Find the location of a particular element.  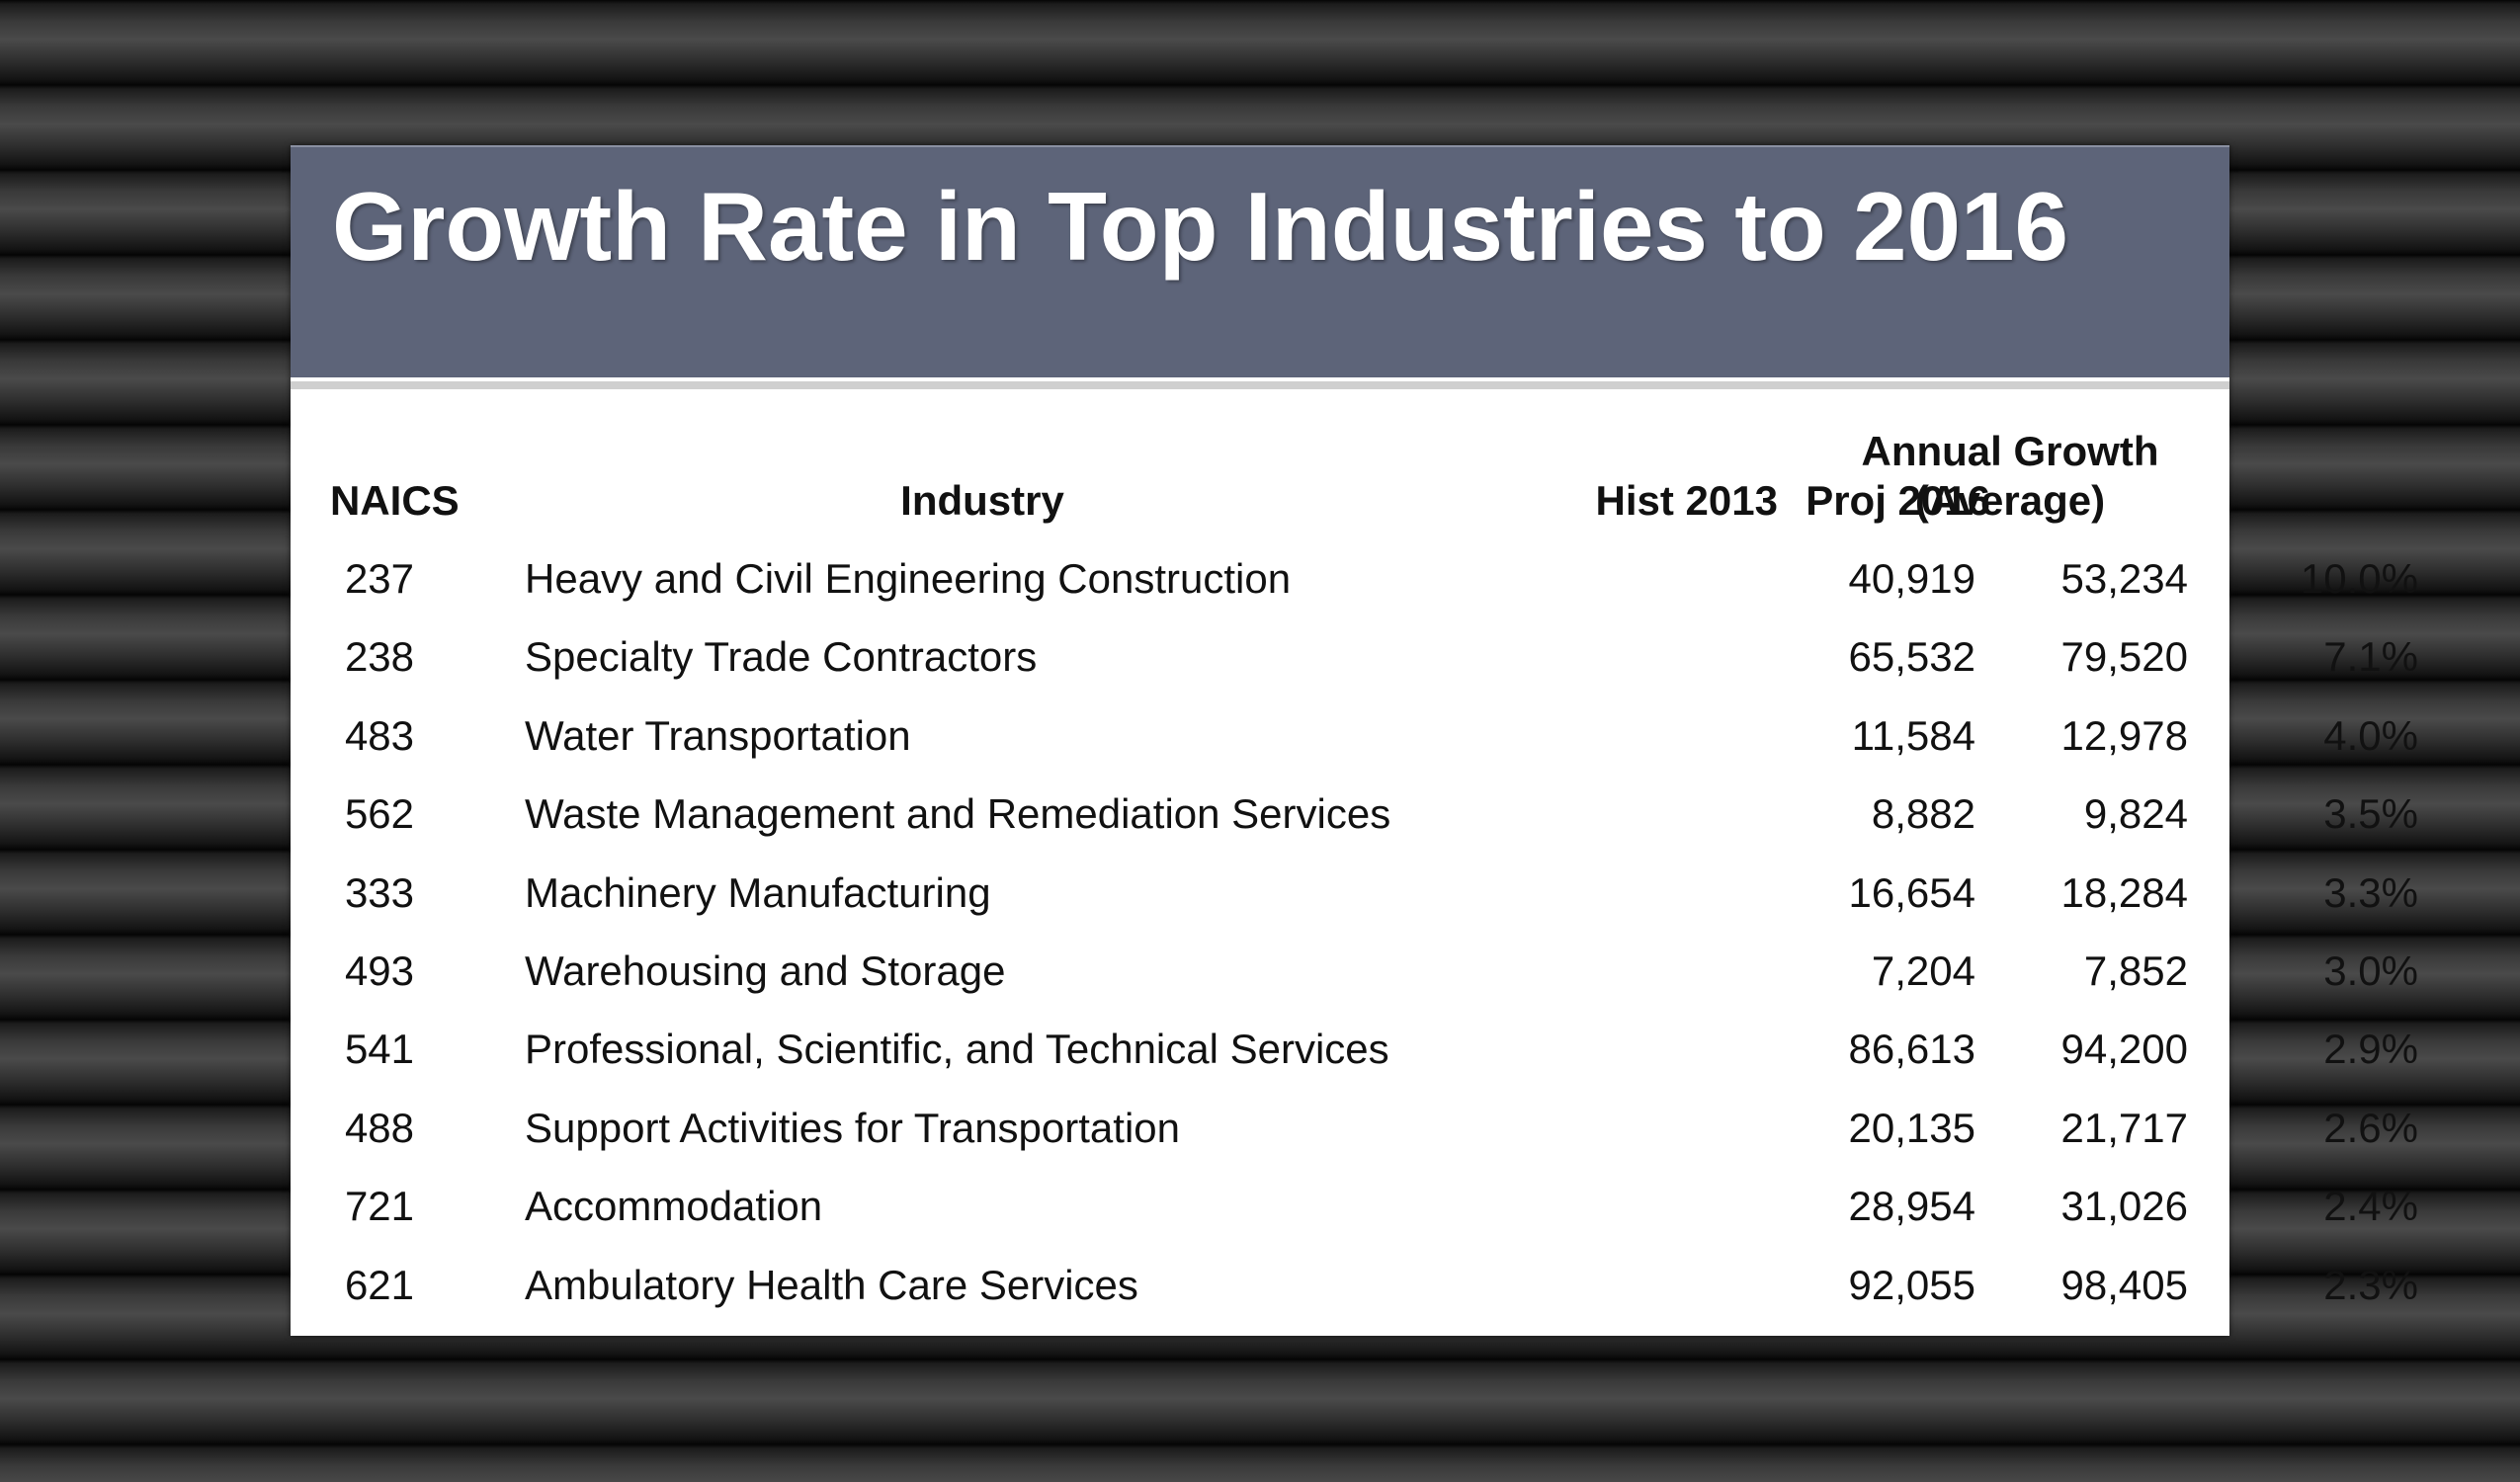

cell-annual-growth: 2.4% is located at coordinates (2370, 1206).